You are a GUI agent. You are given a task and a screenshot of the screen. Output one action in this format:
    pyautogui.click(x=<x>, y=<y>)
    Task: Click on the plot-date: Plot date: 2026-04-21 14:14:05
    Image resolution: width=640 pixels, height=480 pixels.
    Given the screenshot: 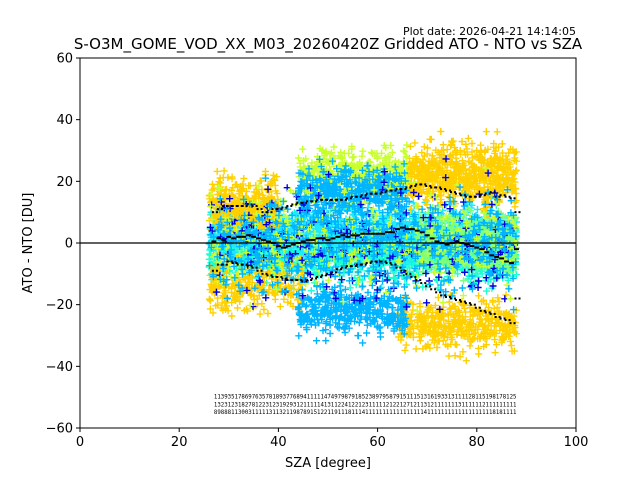 What is the action you would take?
    pyautogui.click(x=489, y=31)
    